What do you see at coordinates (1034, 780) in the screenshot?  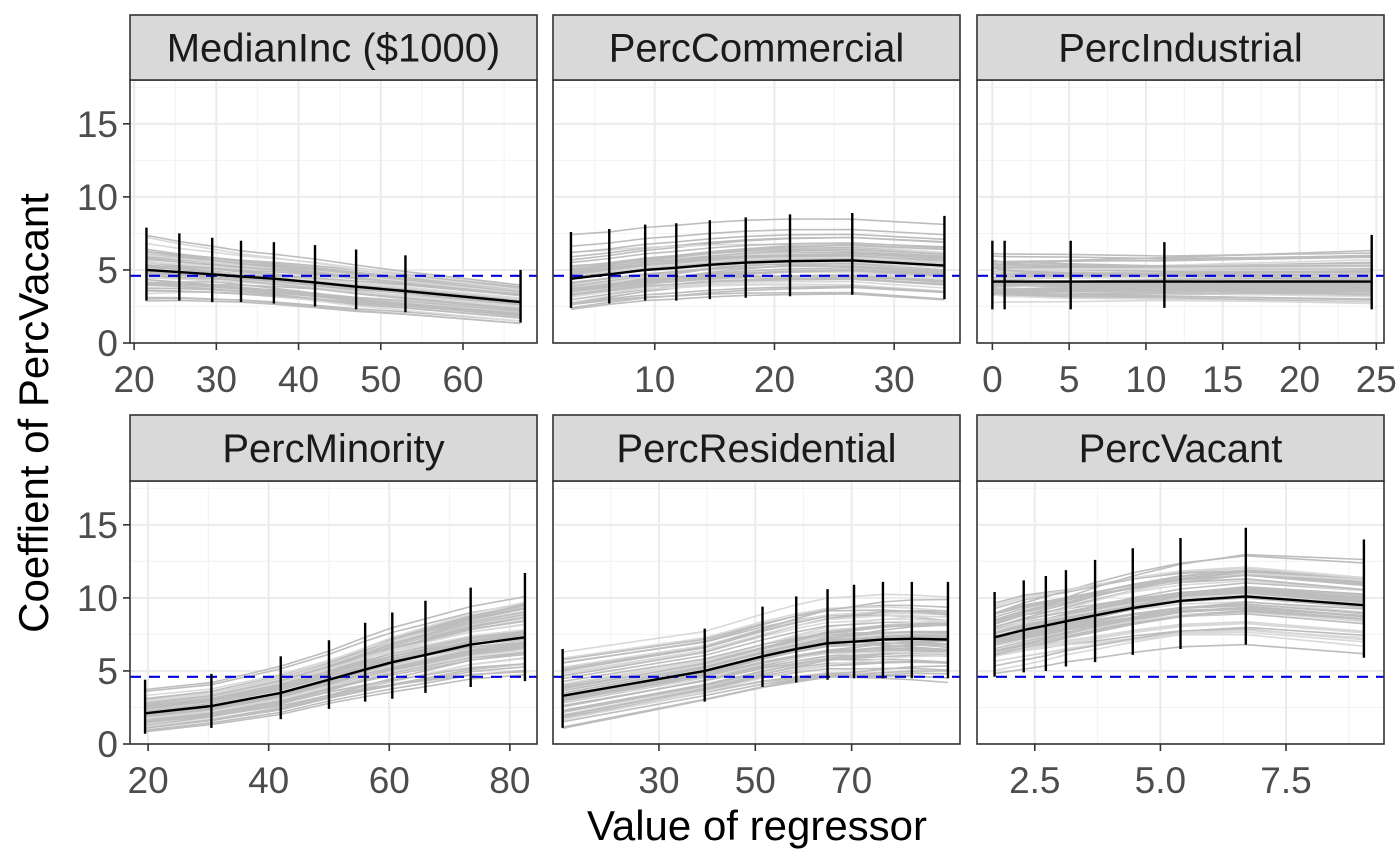 I see `x-tick-label: 2.5` at bounding box center [1034, 780].